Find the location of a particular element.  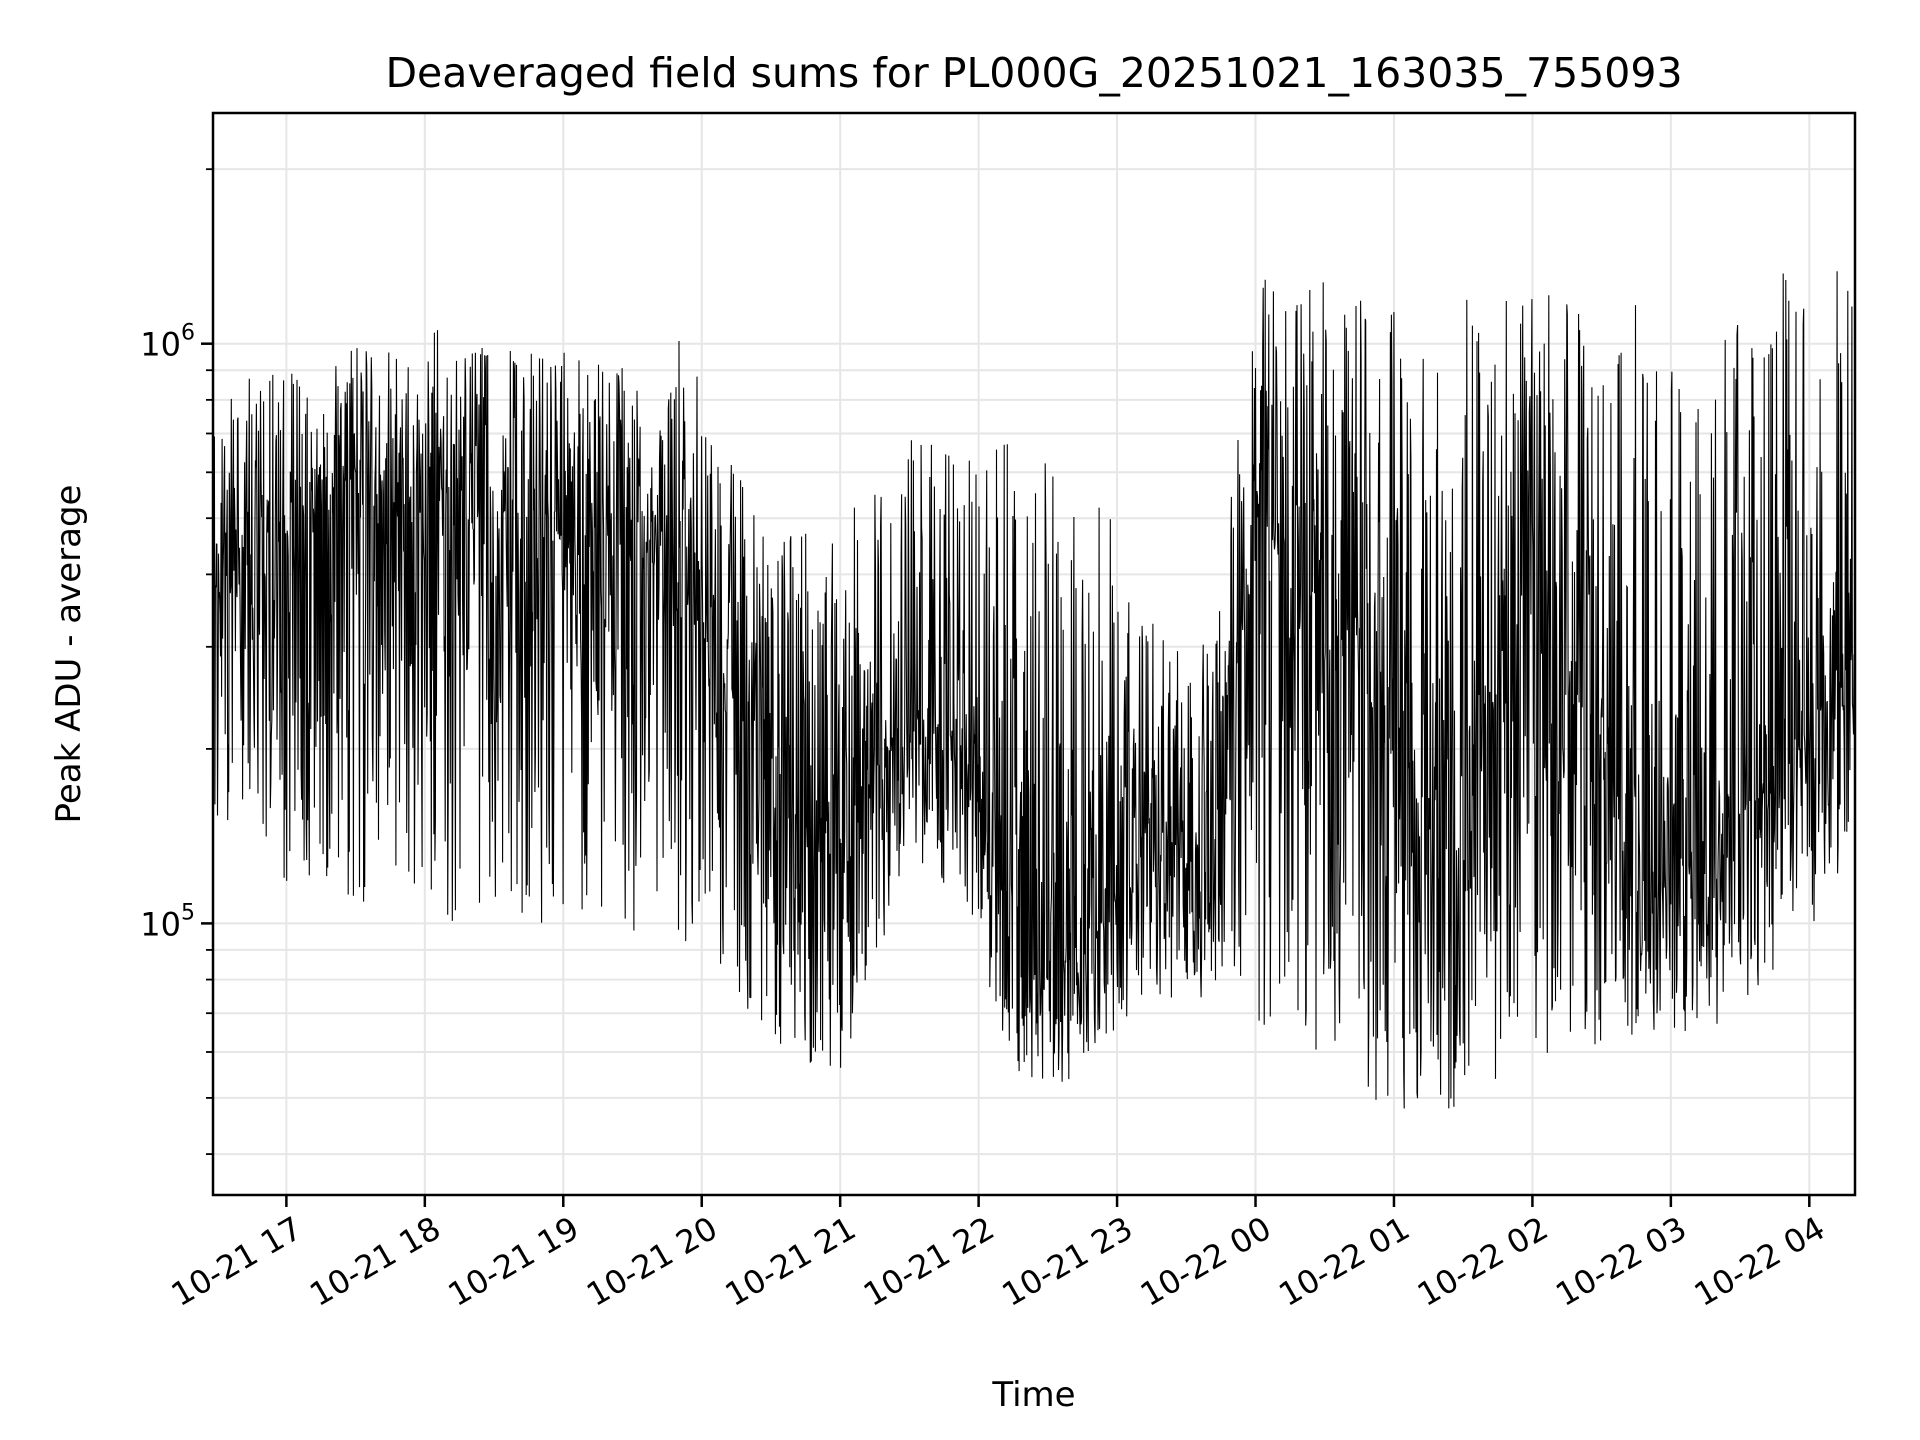

y-tick-label: 10⁵ is located at coordinates (167, 921).